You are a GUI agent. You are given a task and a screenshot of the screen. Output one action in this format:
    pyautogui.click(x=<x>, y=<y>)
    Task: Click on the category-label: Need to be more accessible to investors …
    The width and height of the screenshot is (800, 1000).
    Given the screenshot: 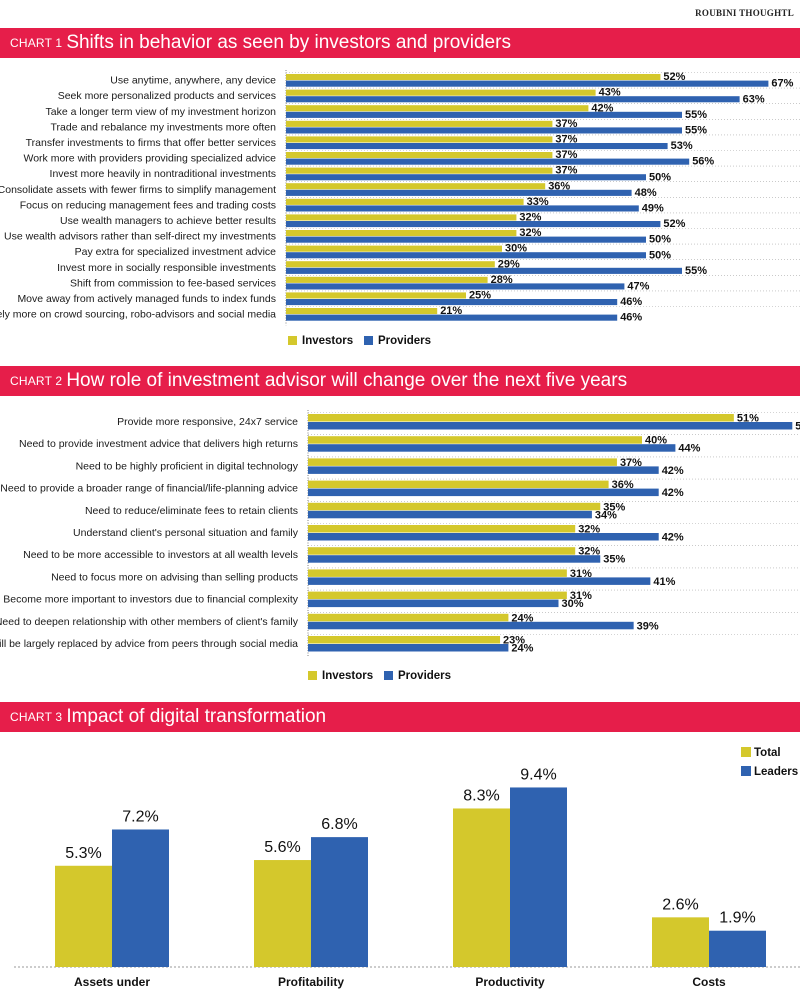 What is the action you would take?
    pyautogui.click(x=160, y=555)
    